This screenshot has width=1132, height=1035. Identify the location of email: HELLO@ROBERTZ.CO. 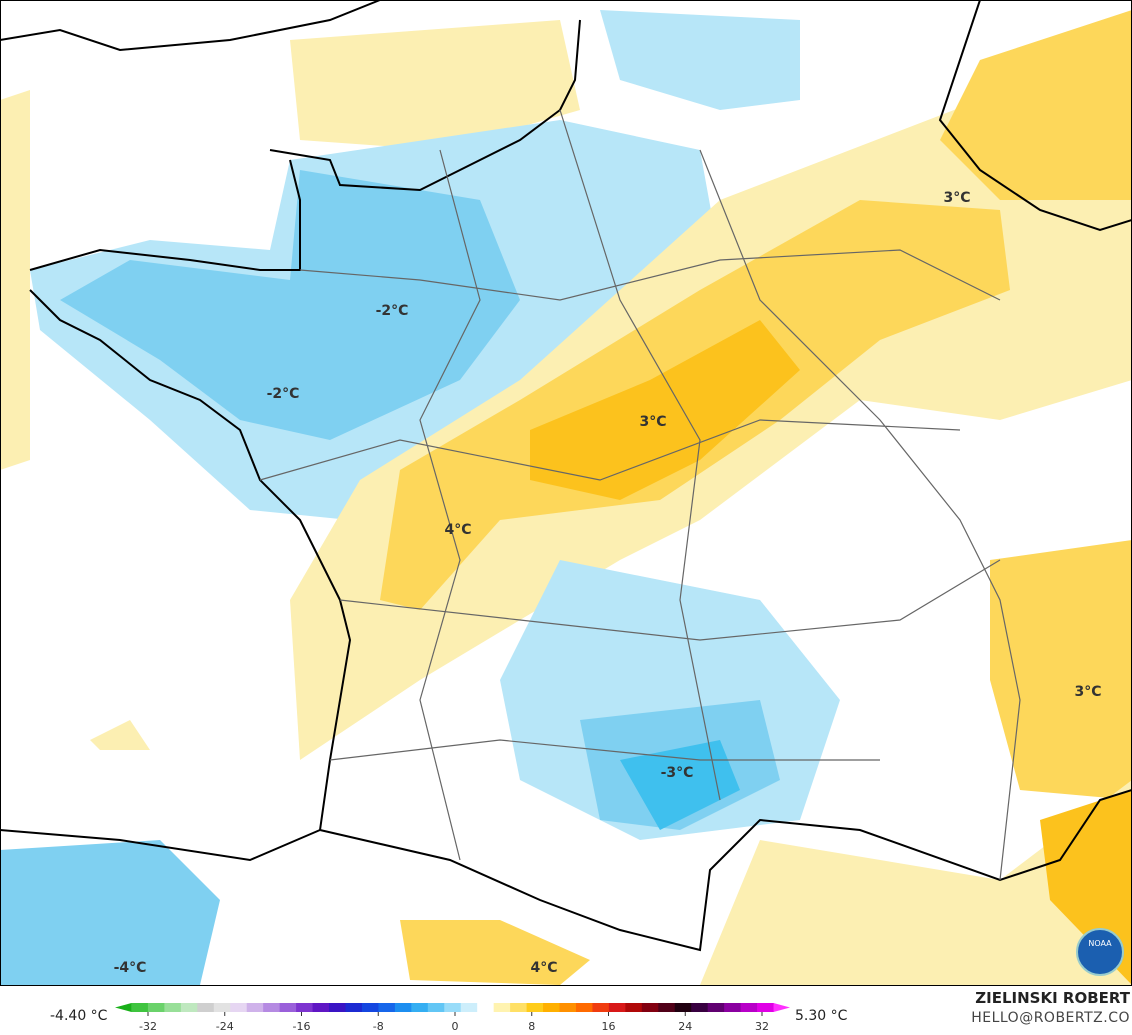
(1050, 1018).